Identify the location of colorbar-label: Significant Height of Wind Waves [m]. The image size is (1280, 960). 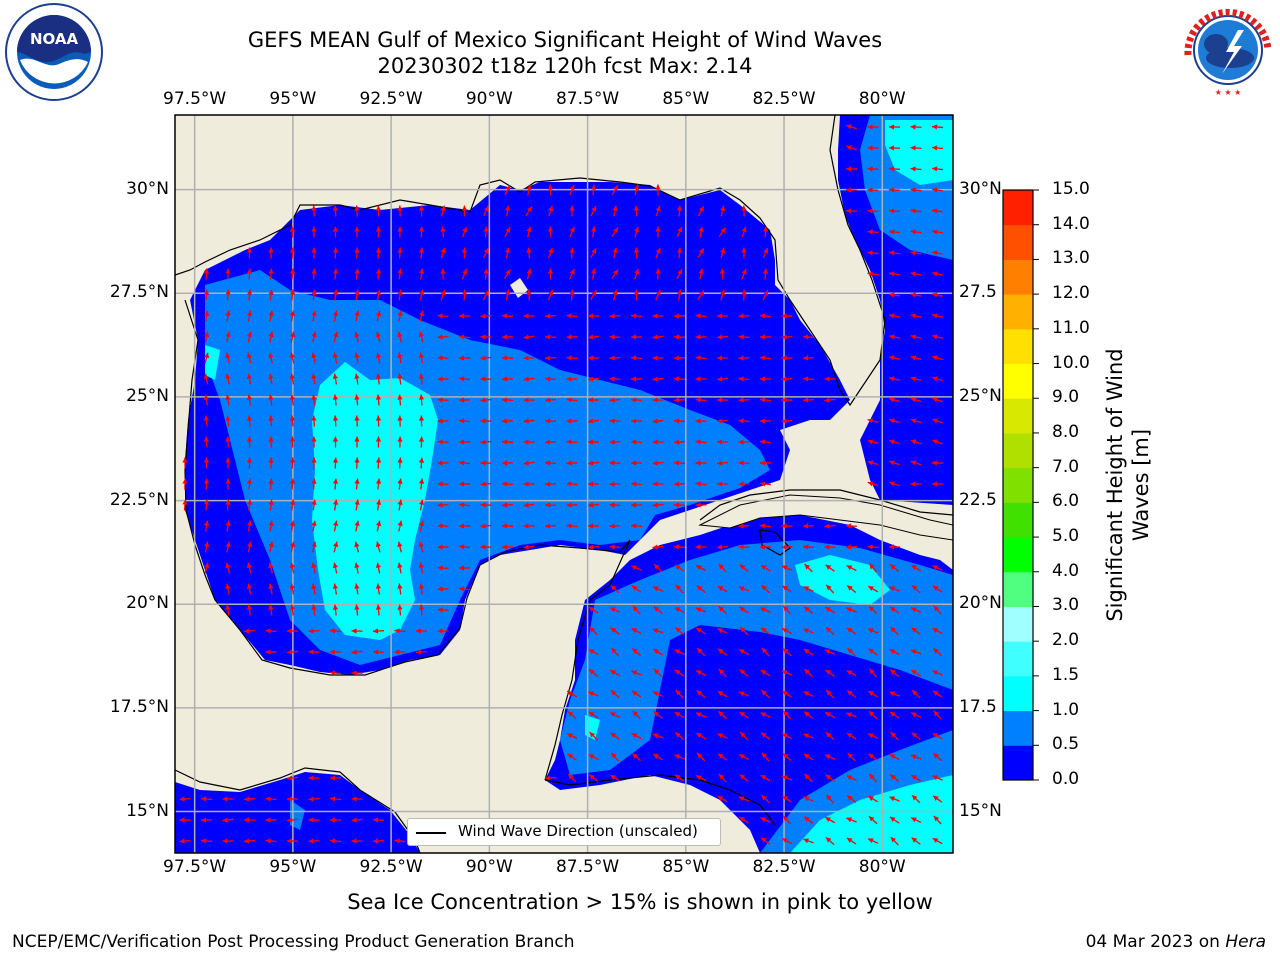
(1128, 485).